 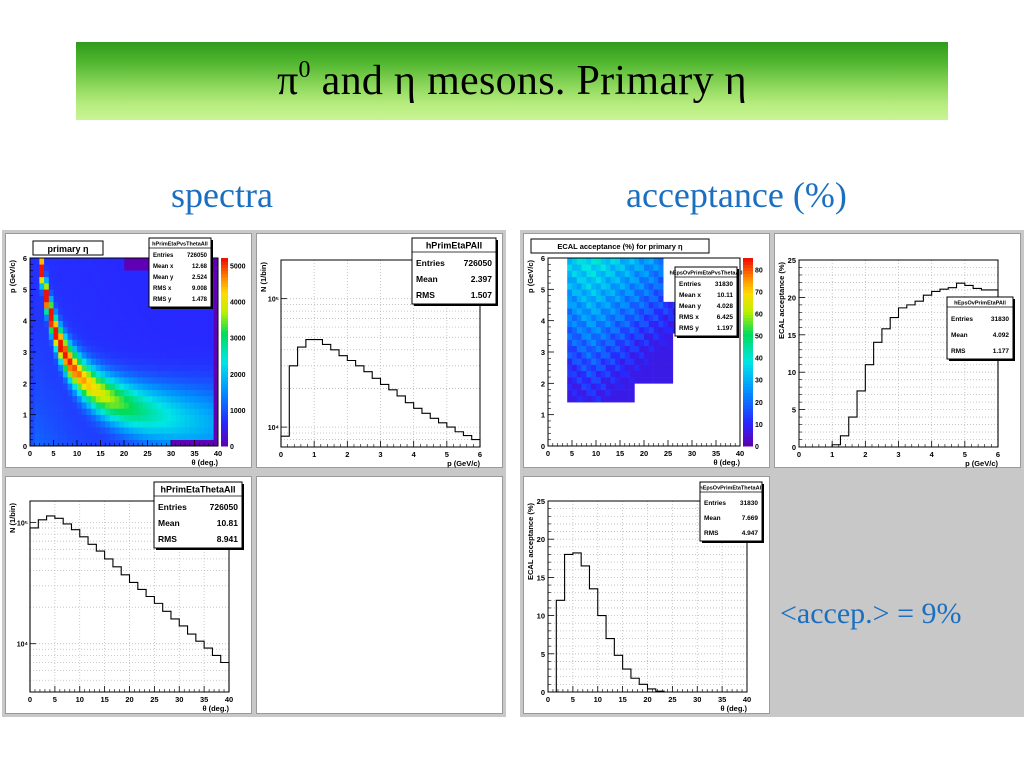 What do you see at coordinates (454, 246) in the screenshot?
I see `stats-box-name: hPrimEtaPAll` at bounding box center [454, 246].